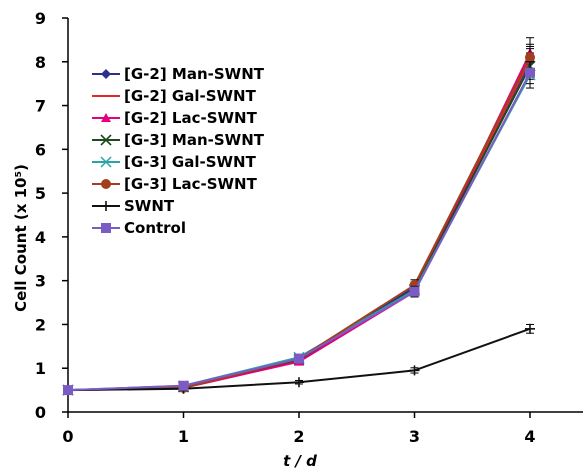  What do you see at coordinates (40, 106) in the screenshot?
I see `y-tick-label: 7` at bounding box center [40, 106].